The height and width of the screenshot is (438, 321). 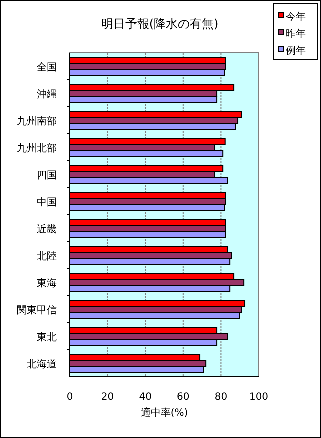 What do you see at coordinates (37, 122) in the screenshot?
I see `y-tick-label: 九州南部` at bounding box center [37, 122].